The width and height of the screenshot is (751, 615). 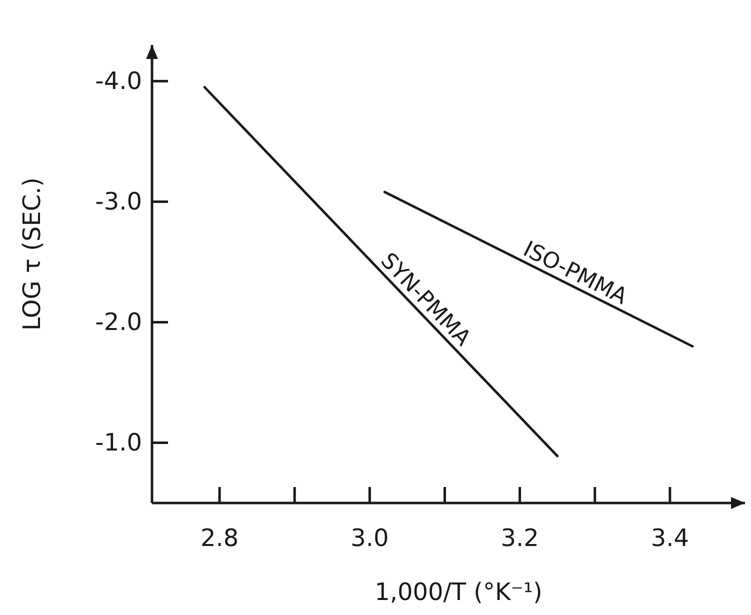 I want to click on y-tick-label: -1.0, so click(x=118, y=442).